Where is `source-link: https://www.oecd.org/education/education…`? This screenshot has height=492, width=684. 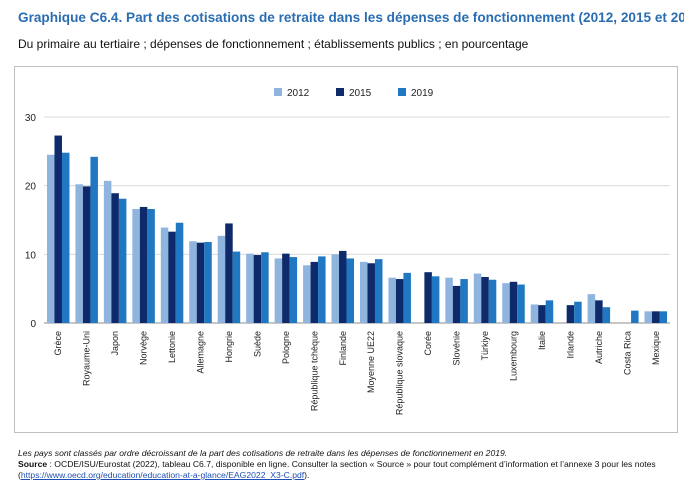 source-link: https://www.oecd.org/education/education… is located at coordinates (162, 475).